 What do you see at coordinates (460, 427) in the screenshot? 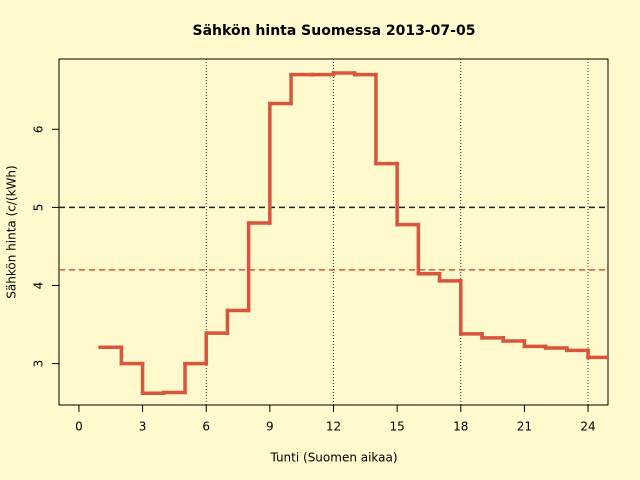
I see `x-tick-label: 18` at bounding box center [460, 427].